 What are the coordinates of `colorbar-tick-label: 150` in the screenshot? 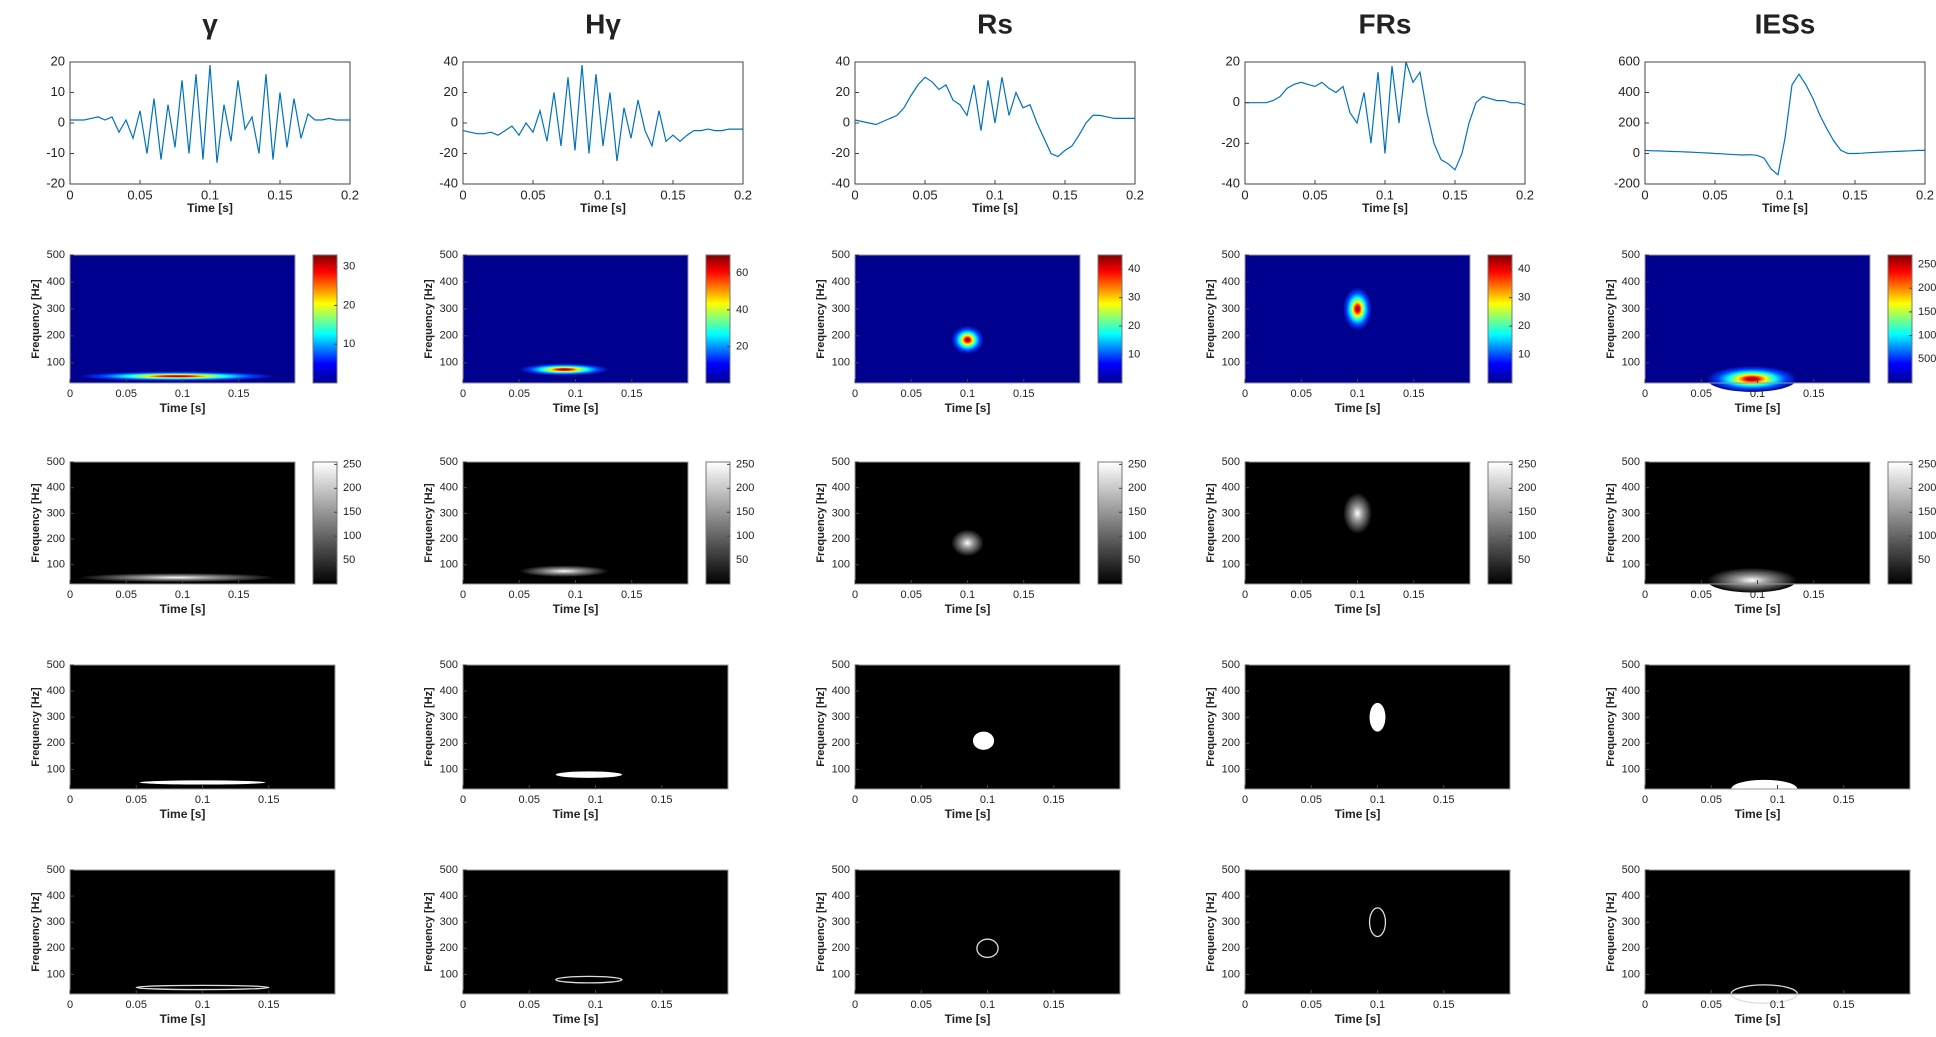 It's located at (1927, 512).